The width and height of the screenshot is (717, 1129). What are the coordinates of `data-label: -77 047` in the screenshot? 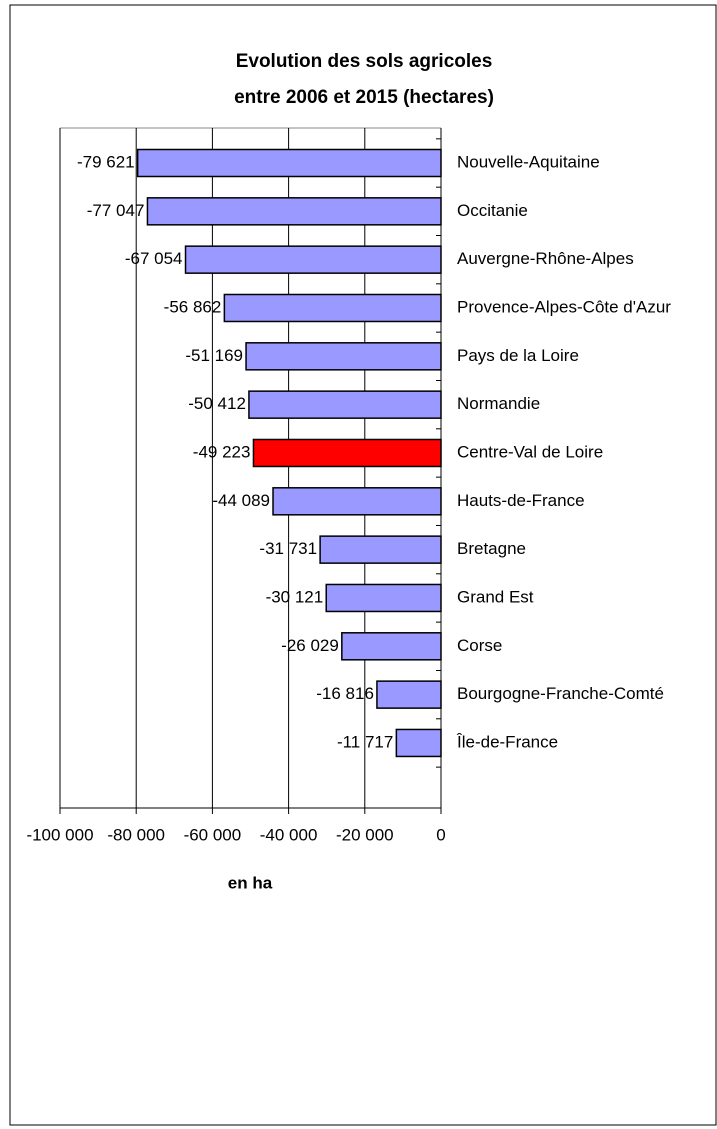 It's located at (116, 210).